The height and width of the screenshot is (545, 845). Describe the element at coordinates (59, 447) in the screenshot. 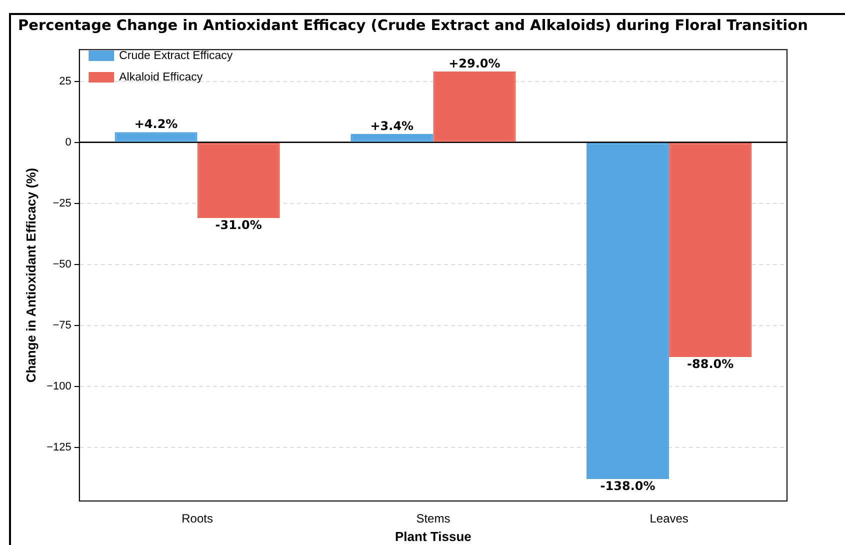

I see `y-tick-label: −125` at that location.